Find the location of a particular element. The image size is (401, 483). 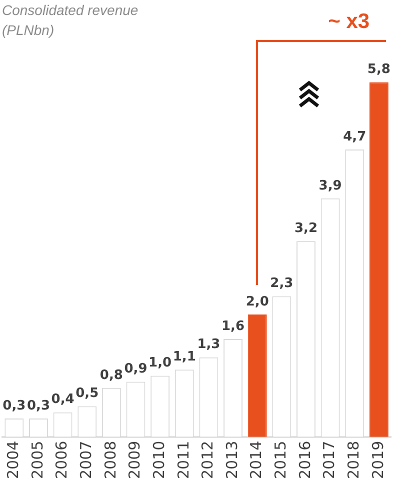

x-tick-label: 2013 is located at coordinates (231, 460).